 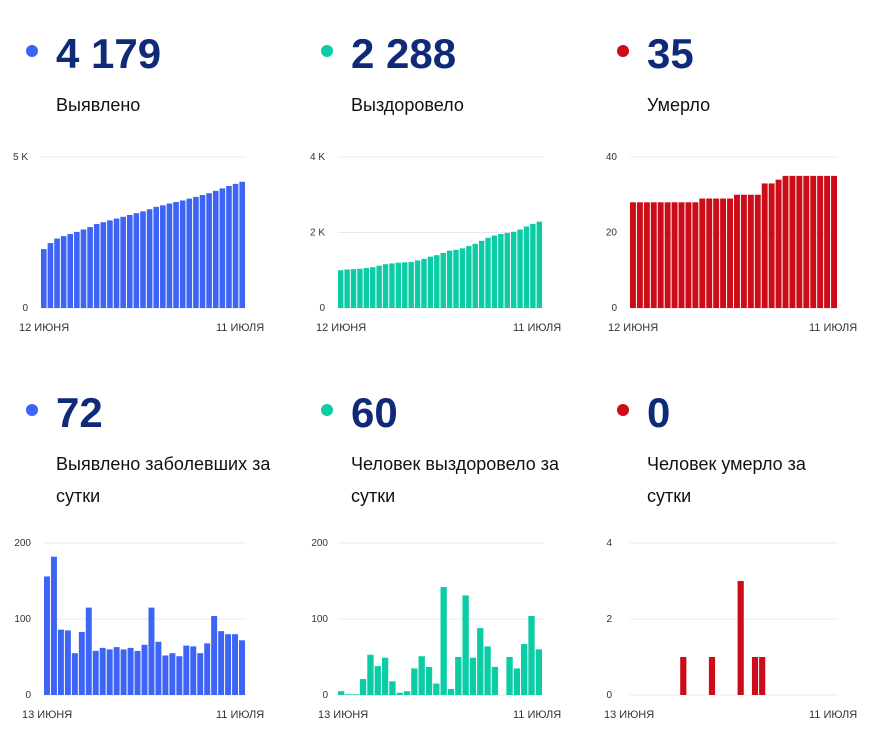 What do you see at coordinates (327, 51) in the screenshot?
I see `green-dot-icon` at bounding box center [327, 51].